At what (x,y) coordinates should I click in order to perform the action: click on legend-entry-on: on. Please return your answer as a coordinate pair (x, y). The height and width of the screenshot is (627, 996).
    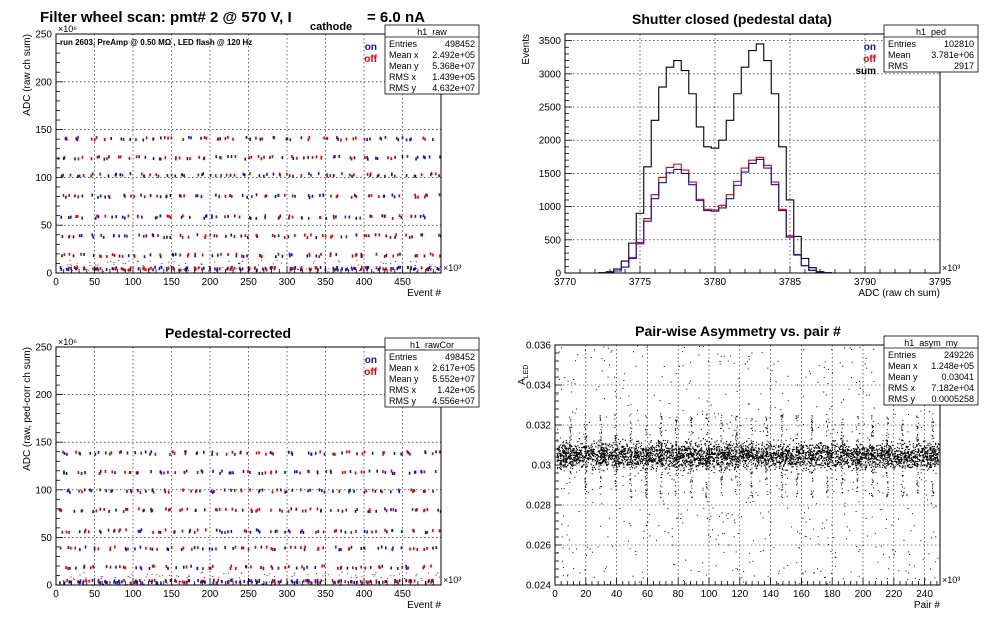
    Looking at the image, I should click on (371, 47).